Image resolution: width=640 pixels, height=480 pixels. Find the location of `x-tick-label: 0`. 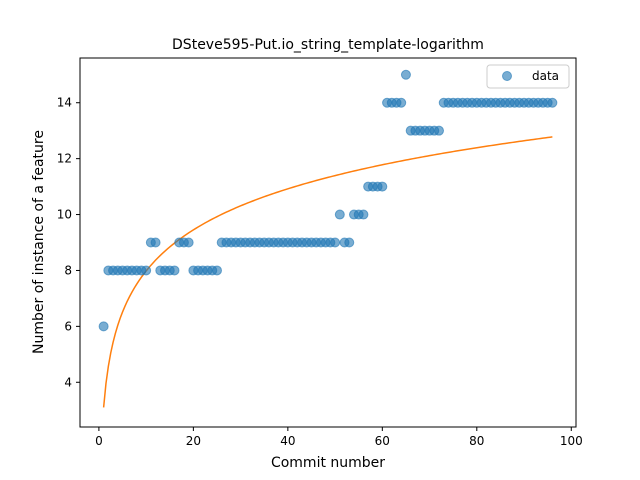

x-tick-label: 0 is located at coordinates (99, 441).